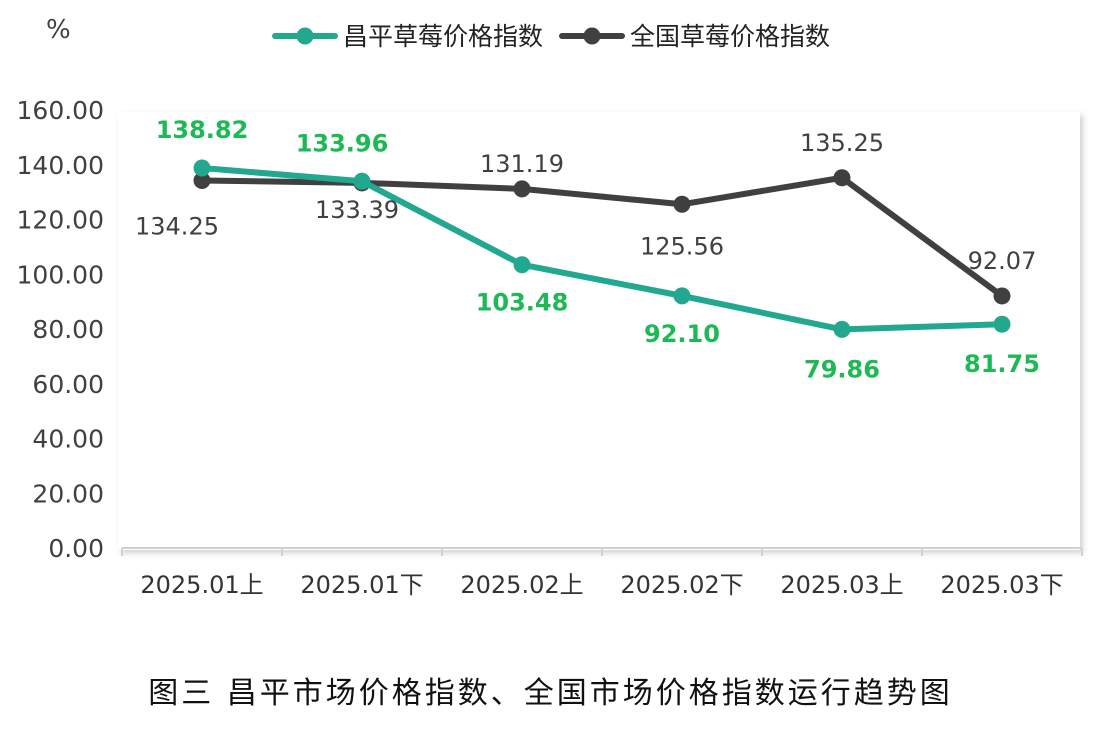 The image size is (1101, 735). Describe the element at coordinates (361, 585) in the screenshot. I see `x-tick-label: 2025.01下` at that location.